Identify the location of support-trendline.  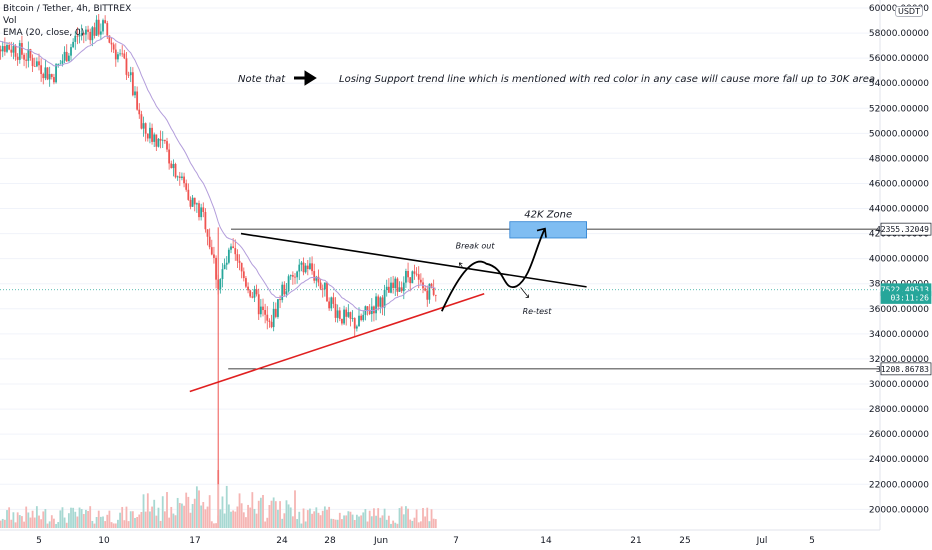
(337, 343).